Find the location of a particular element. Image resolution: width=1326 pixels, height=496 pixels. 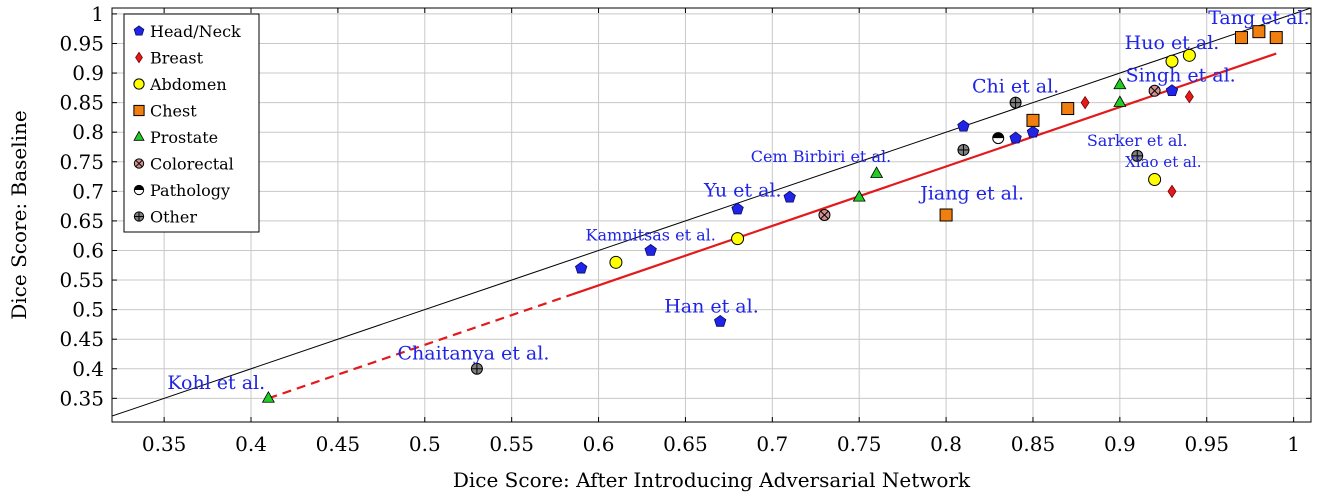

y-tick-label: 0.9 is located at coordinates (88, 73).